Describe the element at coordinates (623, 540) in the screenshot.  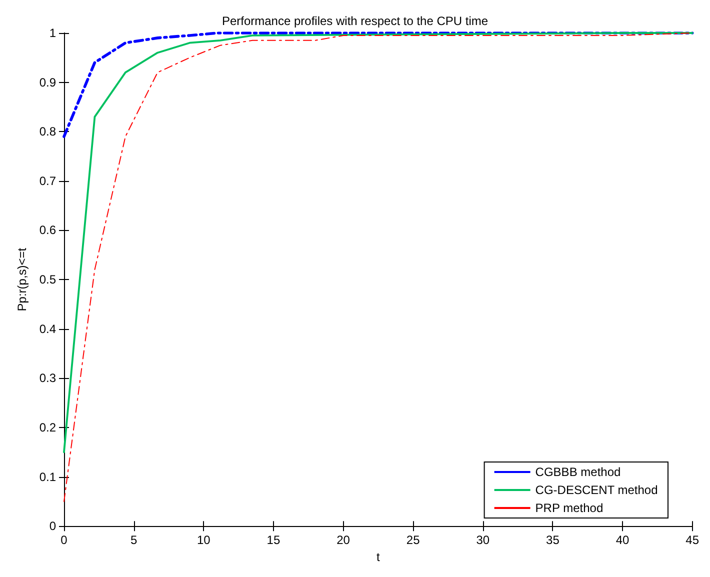
I see `x-tick-label: 40` at that location.